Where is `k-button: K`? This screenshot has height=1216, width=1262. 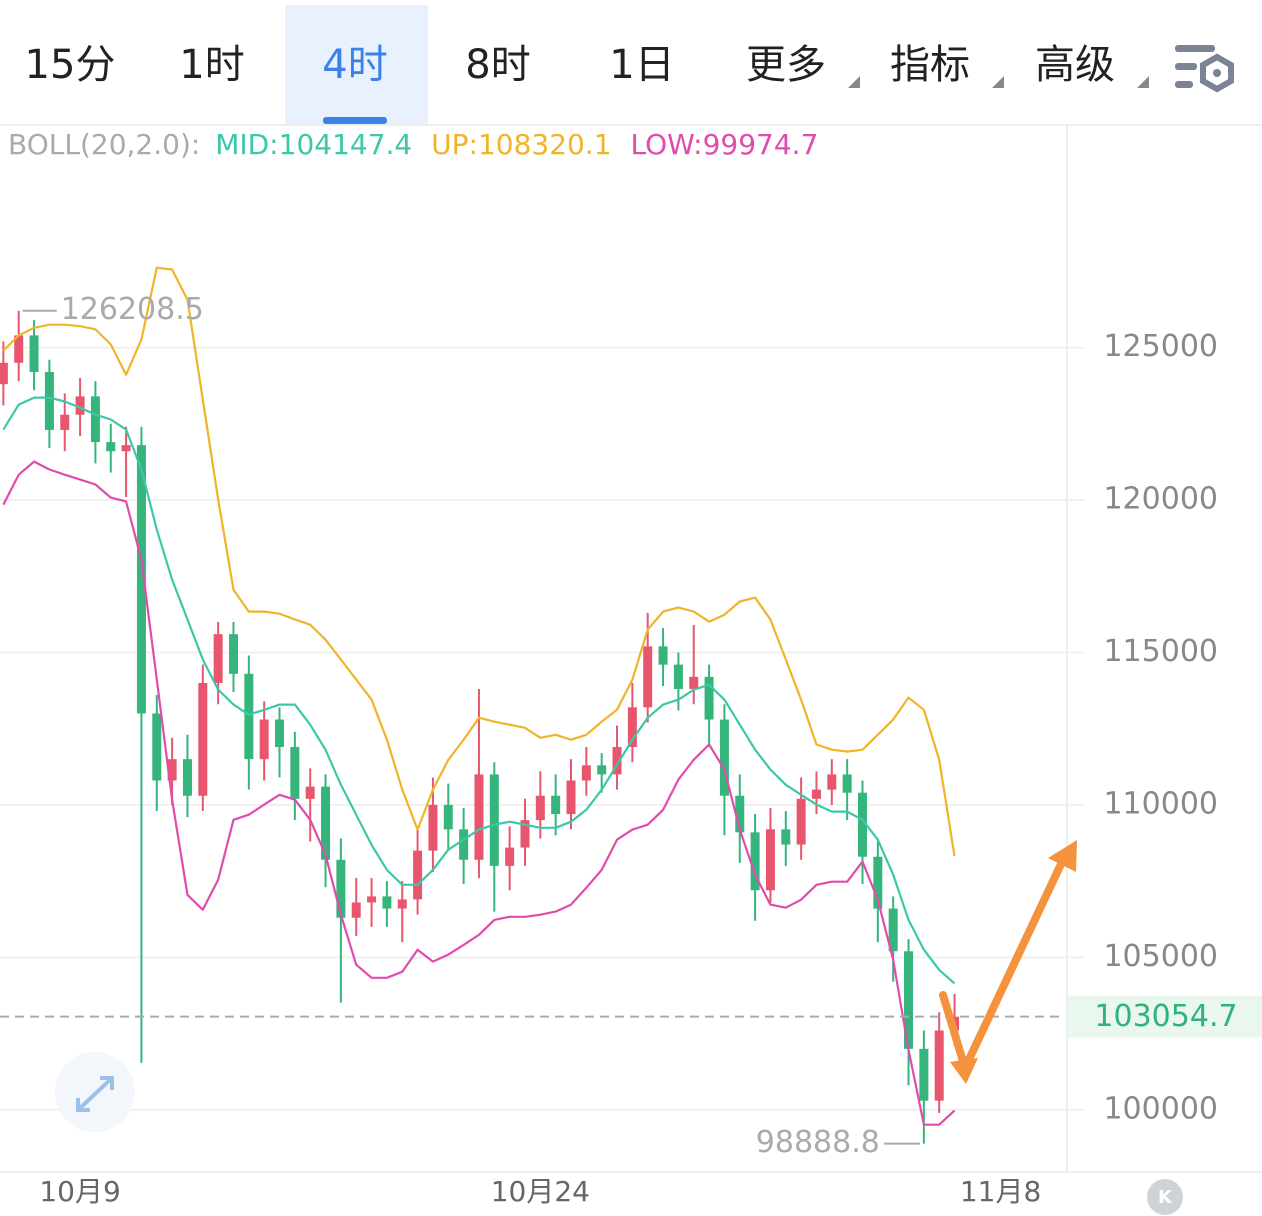
k-button: K is located at coordinates (1165, 1197).